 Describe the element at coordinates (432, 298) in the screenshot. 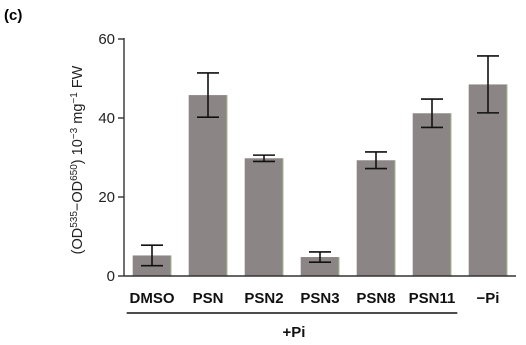

I see `category-label-5: PSN11` at that location.